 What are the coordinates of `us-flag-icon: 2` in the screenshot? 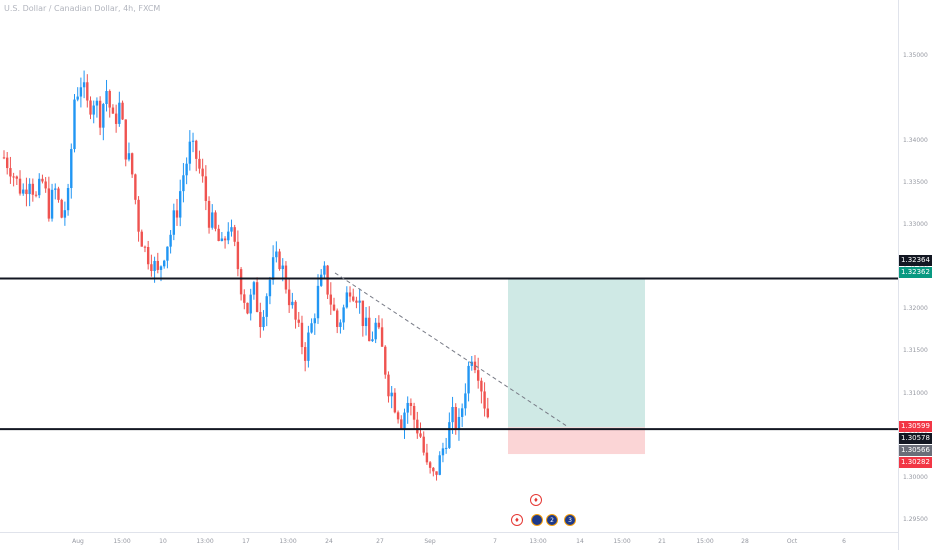 It's located at (552, 520).